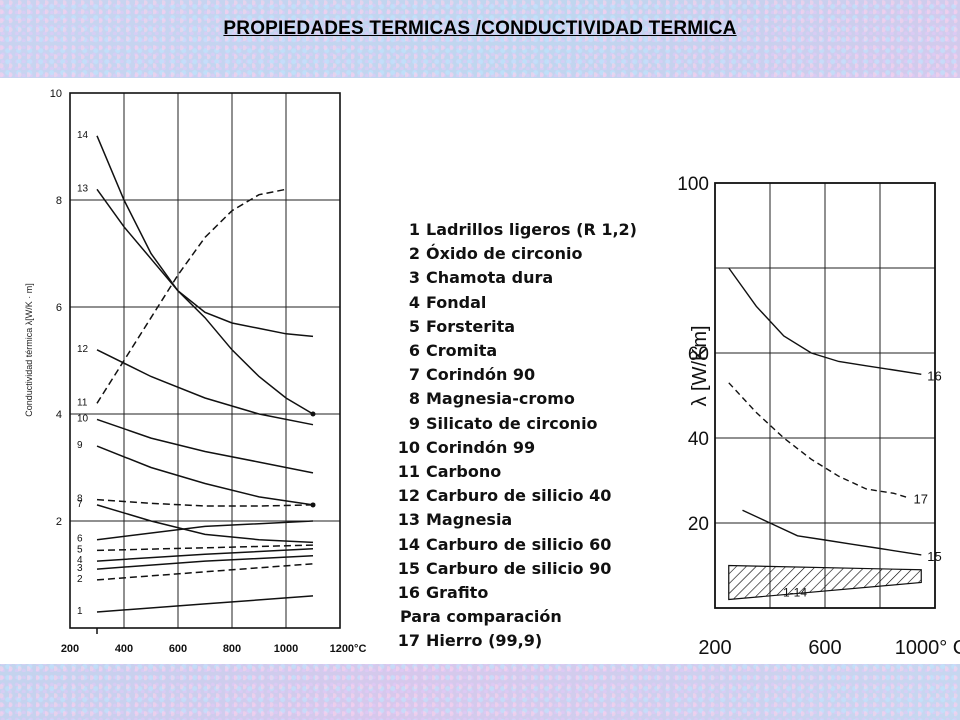  What do you see at coordinates (414, 278) in the screenshot?
I see `legend-number: 3` at bounding box center [414, 278].